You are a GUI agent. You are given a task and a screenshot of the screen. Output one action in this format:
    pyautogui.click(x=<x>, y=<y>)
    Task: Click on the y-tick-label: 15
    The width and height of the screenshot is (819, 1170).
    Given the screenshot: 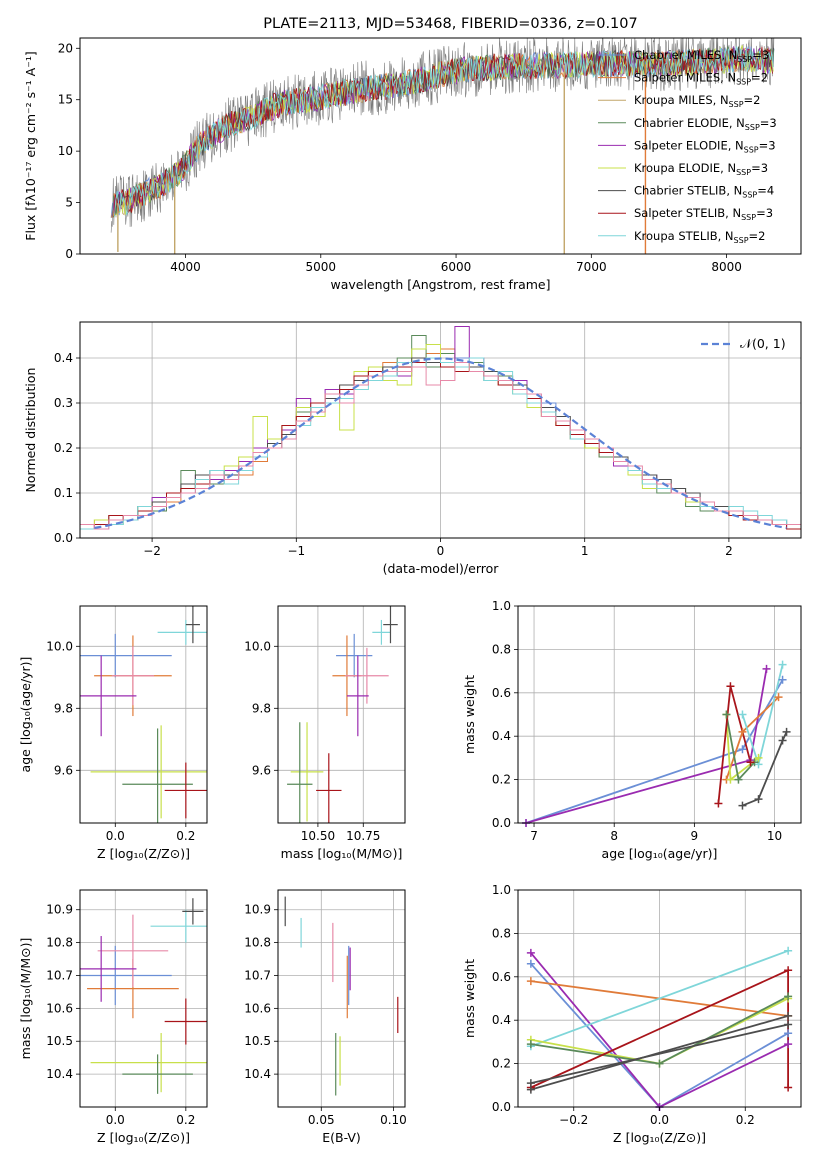 What is the action you would take?
    pyautogui.click(x=65, y=100)
    